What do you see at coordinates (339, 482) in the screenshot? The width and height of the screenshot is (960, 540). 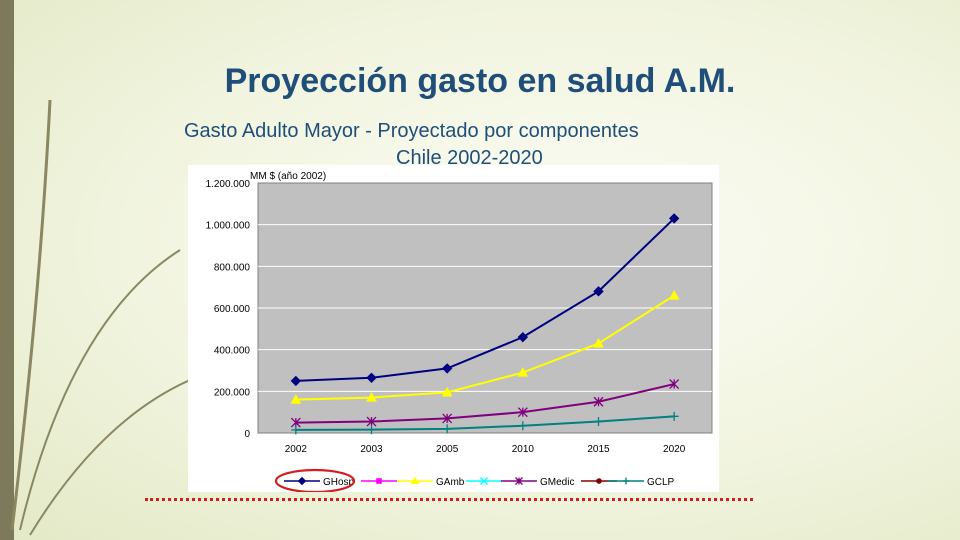 I see `legend-label: GHosp` at bounding box center [339, 482].